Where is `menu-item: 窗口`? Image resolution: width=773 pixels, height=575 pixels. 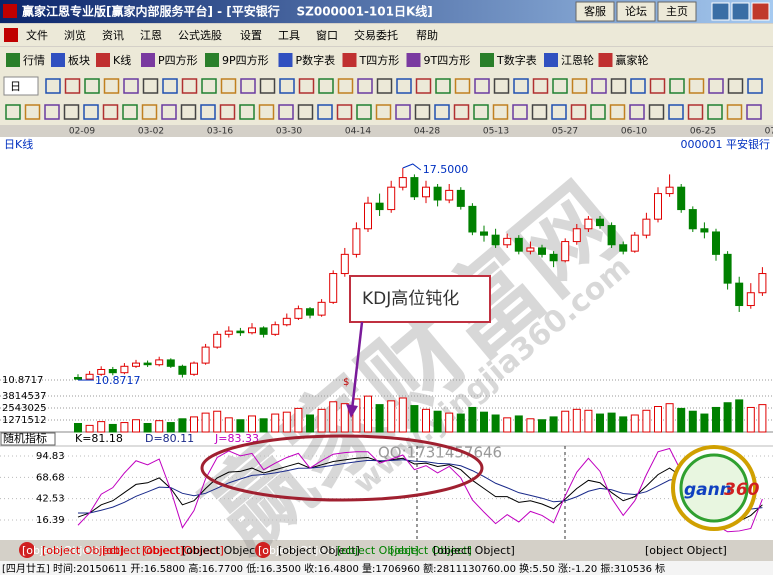 menu-item: 窗口 is located at coordinates (327, 35).